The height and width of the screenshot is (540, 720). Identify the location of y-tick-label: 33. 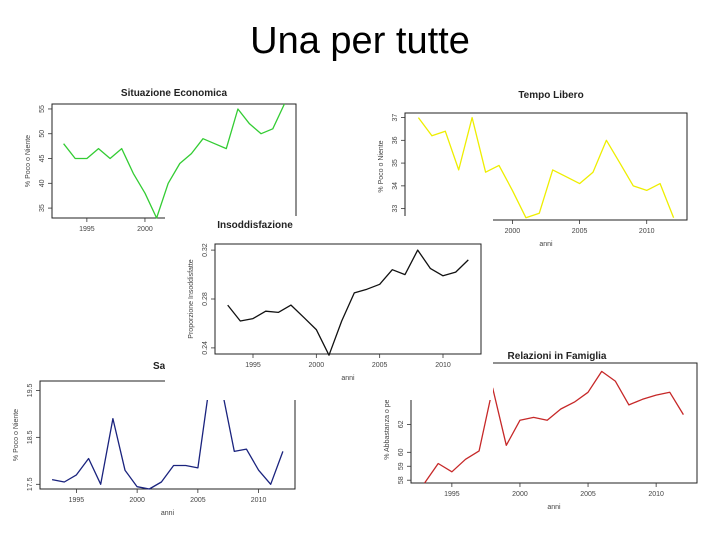
(395, 209).